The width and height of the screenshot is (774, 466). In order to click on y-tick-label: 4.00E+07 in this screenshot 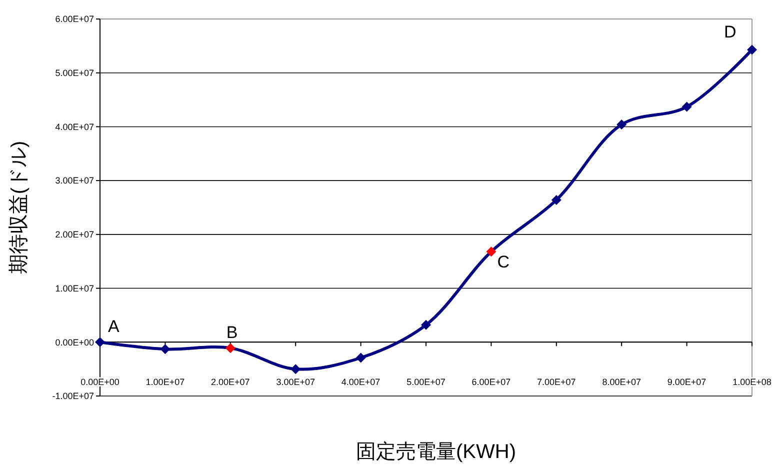, I will do `click(74, 127)`.